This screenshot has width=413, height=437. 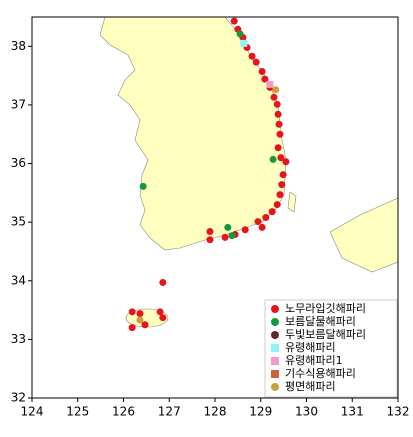 I want to click on x-tick-label: 132, so click(x=398, y=412).